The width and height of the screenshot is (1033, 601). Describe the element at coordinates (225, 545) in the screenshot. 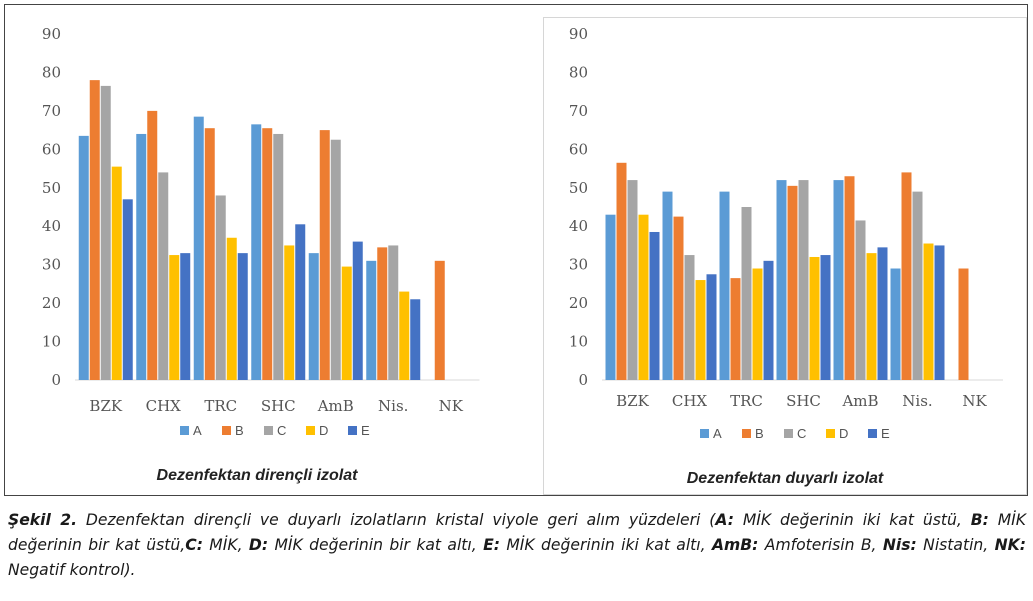

I see `caption-text: MİK,` at that location.